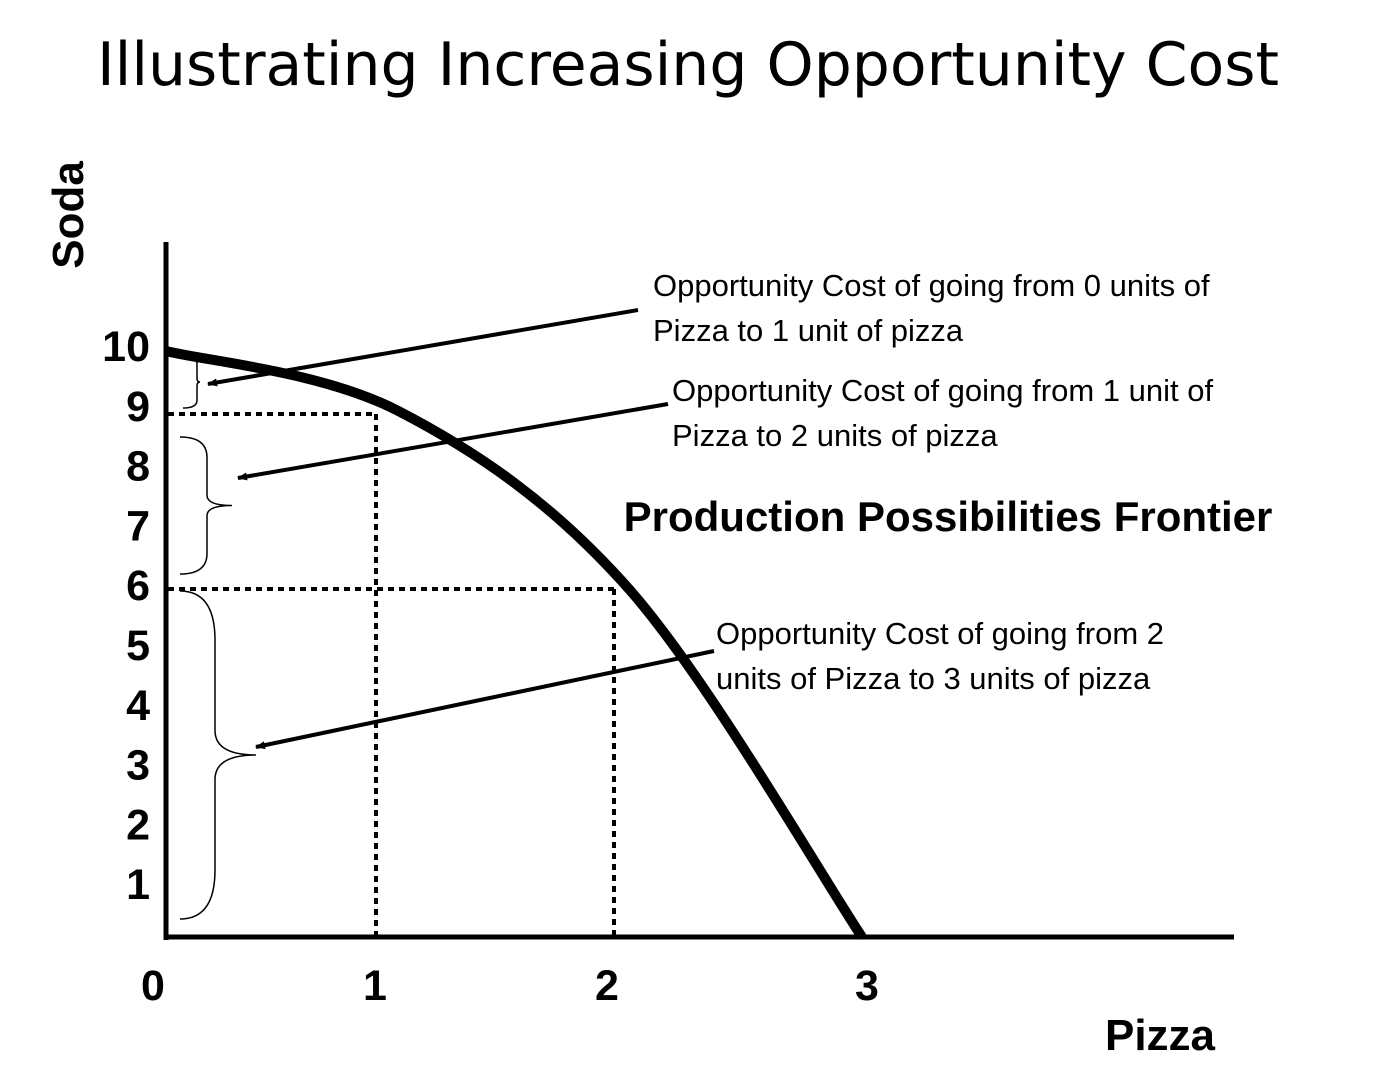 The width and height of the screenshot is (1376, 1090). What do you see at coordinates (375, 986) in the screenshot?
I see `x-tick-1: 1` at bounding box center [375, 986].